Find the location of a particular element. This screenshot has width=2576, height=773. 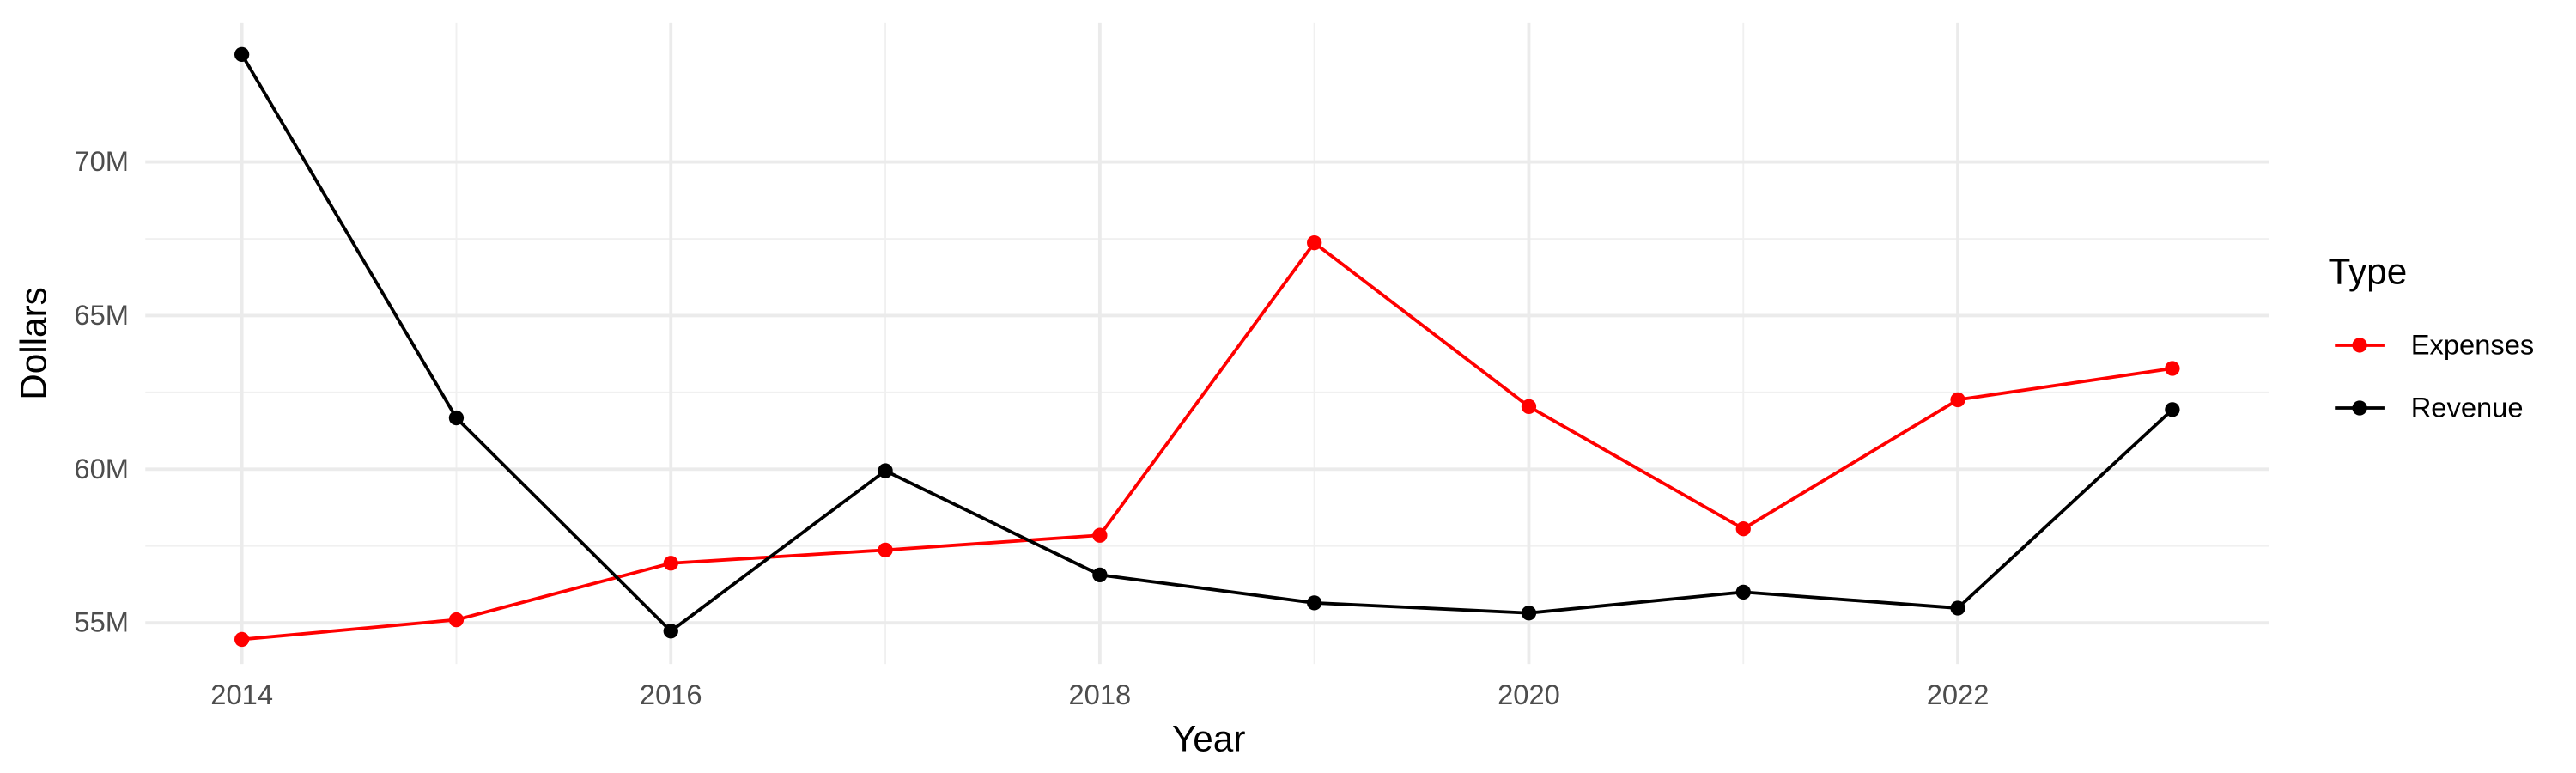

x-tick-label: 2018 is located at coordinates (1100, 694).